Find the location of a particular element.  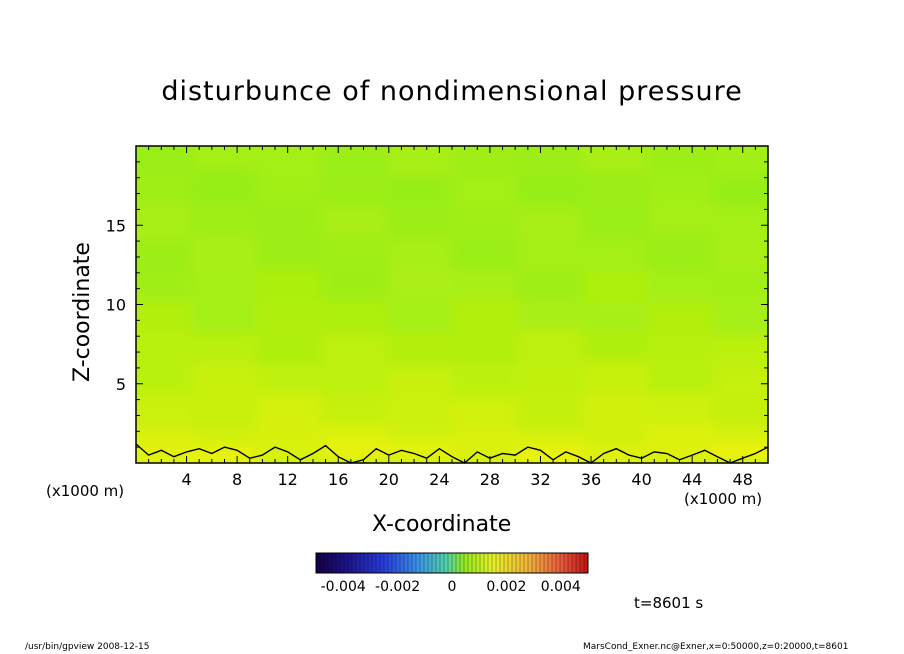

x-tick-label: 36 is located at coordinates (591, 479).